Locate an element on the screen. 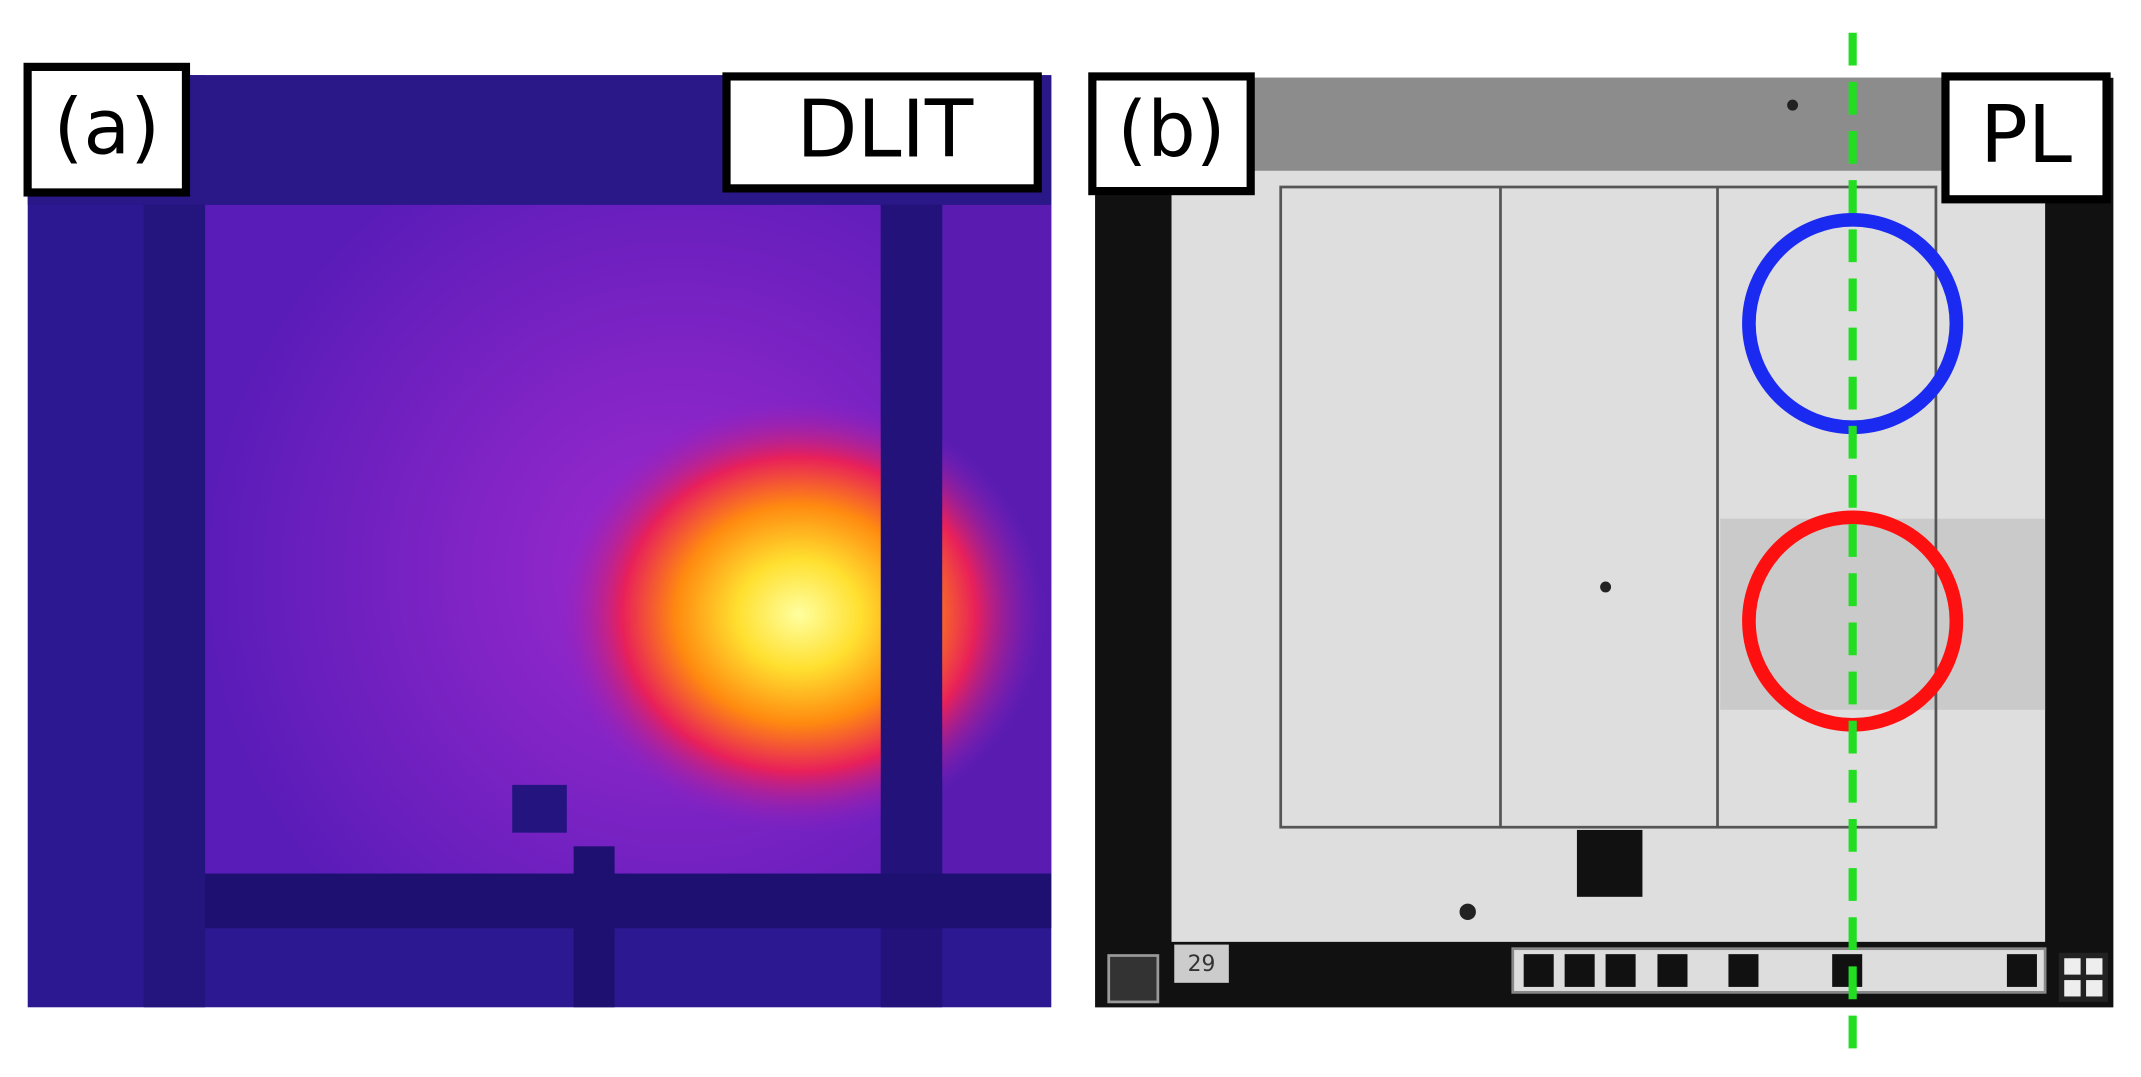 The width and height of the screenshot is (2141, 1077). tag-pl: PL is located at coordinates (2026, 138).